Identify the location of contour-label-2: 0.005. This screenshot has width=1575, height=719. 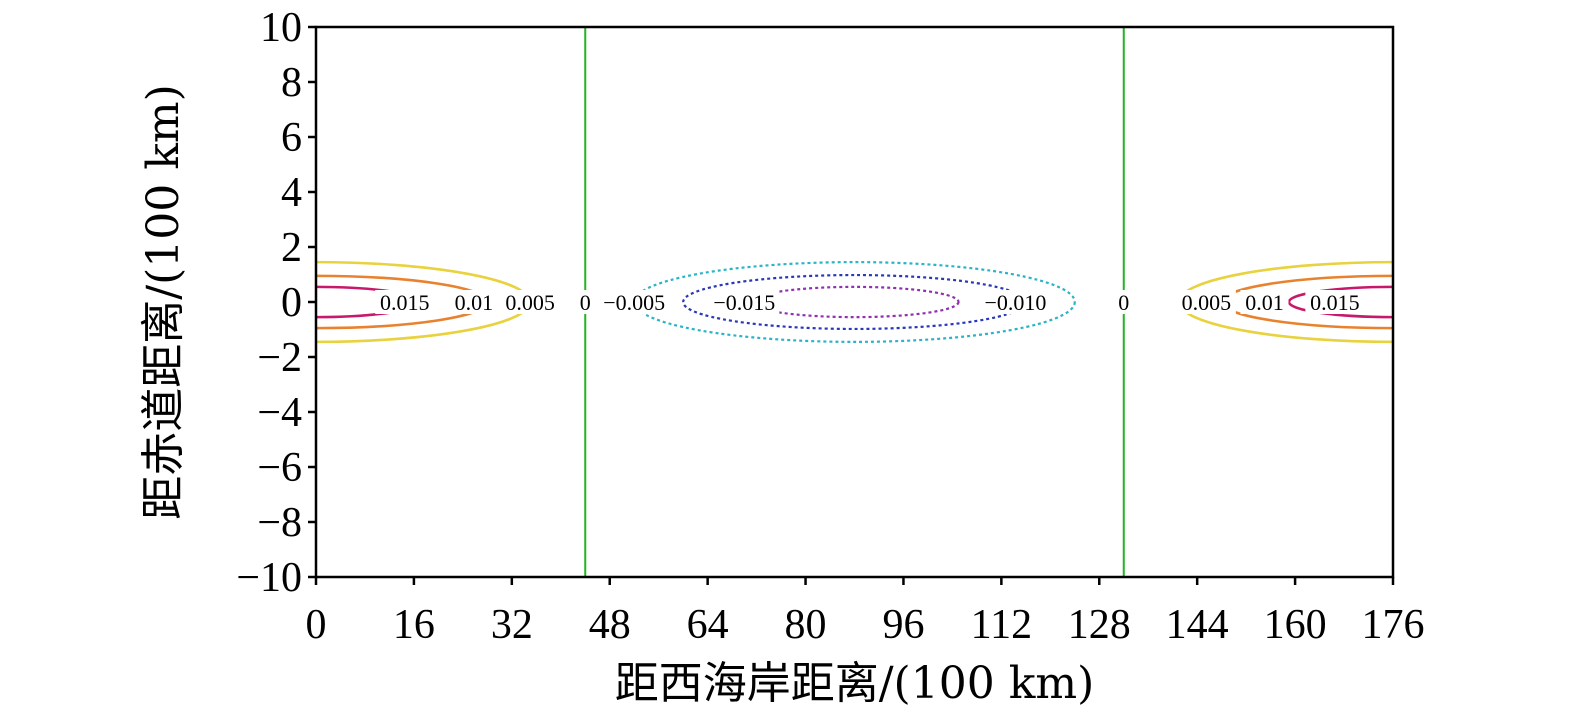
(530, 302).